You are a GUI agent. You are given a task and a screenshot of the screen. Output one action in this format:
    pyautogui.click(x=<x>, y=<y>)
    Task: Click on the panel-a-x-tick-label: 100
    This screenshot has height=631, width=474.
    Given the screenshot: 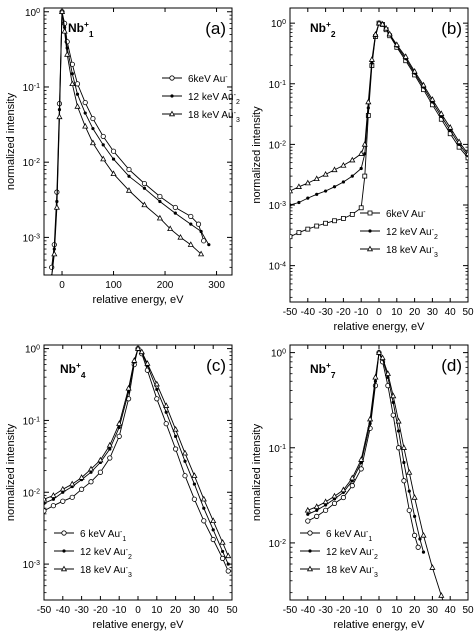 What is the action you would take?
    pyautogui.click(x=113, y=285)
    